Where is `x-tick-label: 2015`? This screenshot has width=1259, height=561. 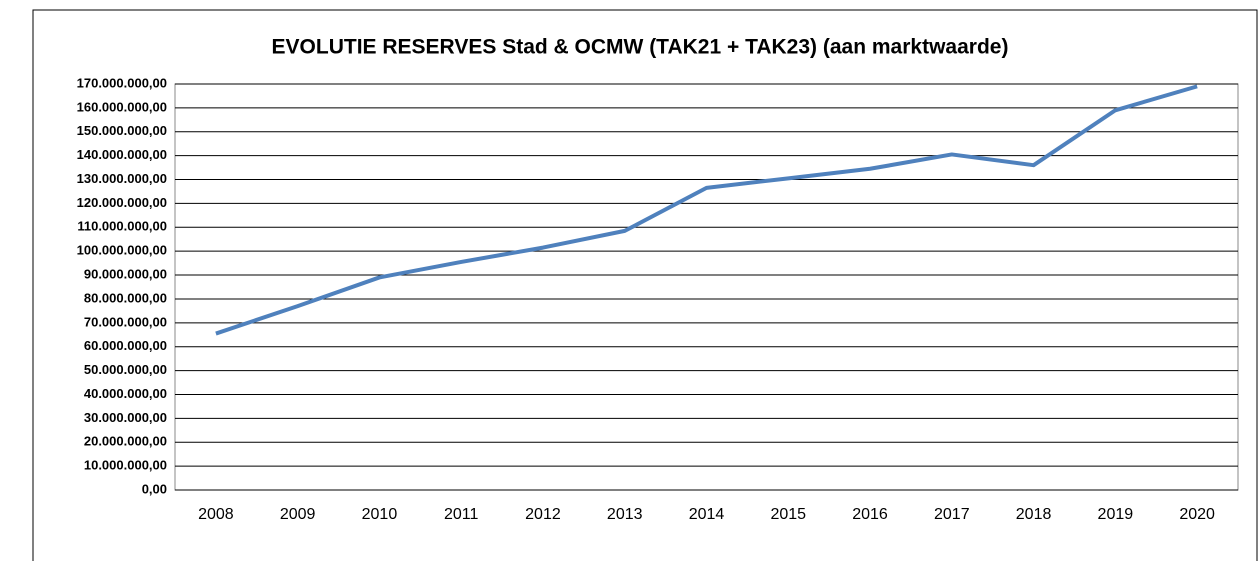 x-tick-label: 2015 is located at coordinates (788, 514).